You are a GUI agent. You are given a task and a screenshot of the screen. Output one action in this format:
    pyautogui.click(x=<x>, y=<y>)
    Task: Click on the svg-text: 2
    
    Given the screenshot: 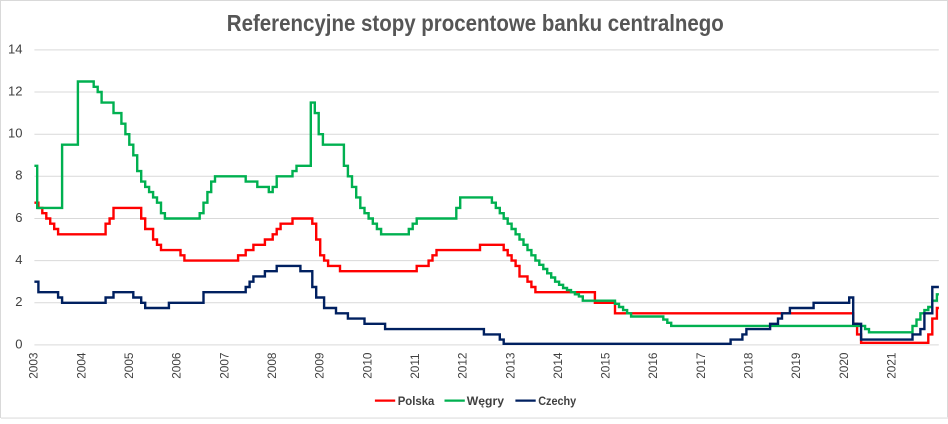 What is the action you would take?
    pyautogui.click(x=18, y=301)
    